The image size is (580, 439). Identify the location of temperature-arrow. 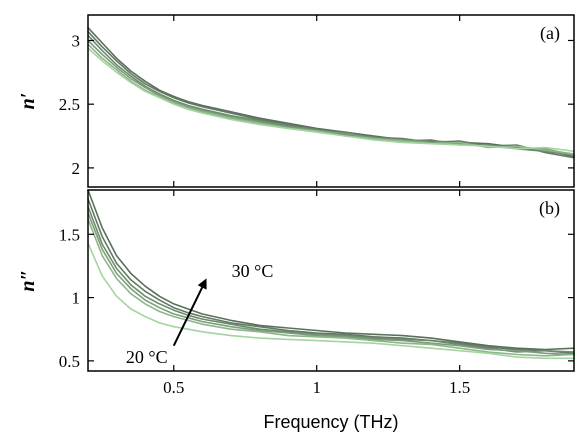
(189, 313).